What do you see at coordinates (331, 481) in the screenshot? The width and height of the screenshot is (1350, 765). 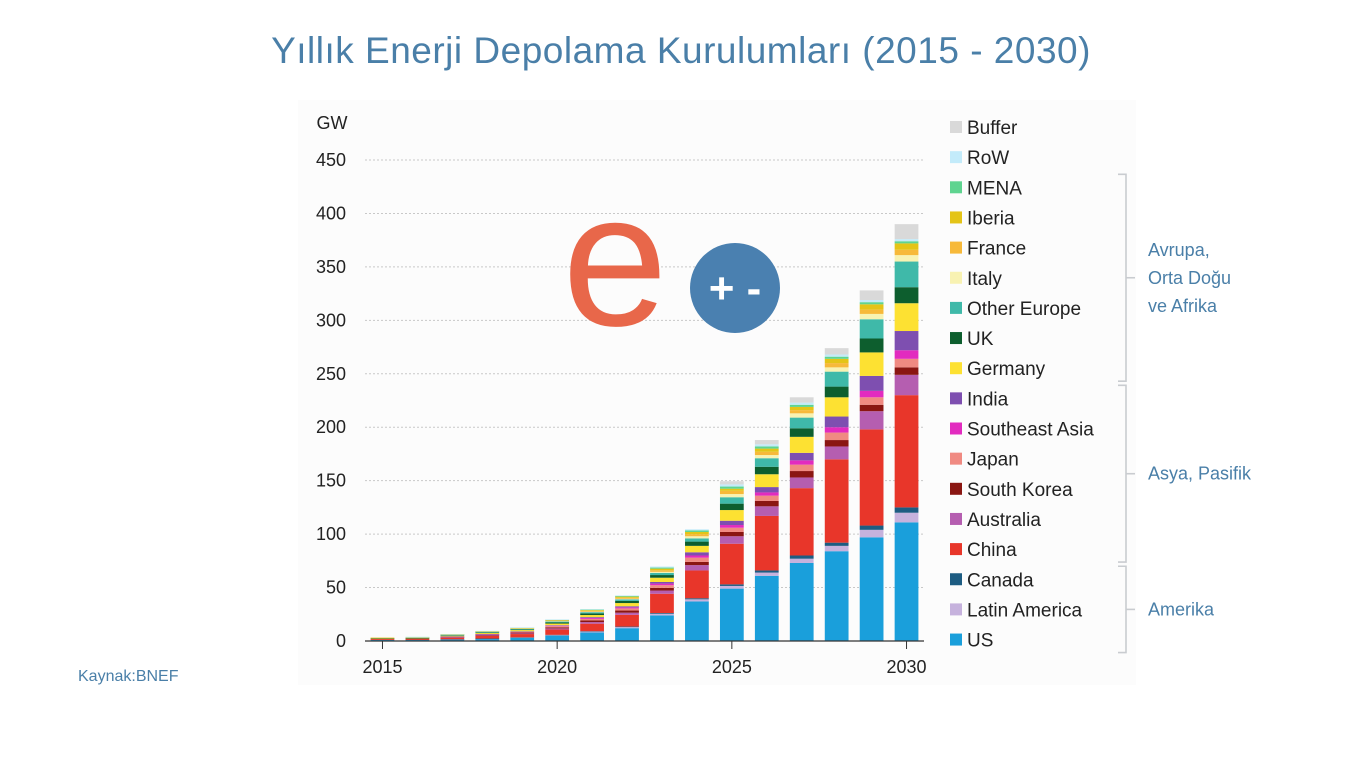 I see `y-tick-label: 150` at bounding box center [331, 481].